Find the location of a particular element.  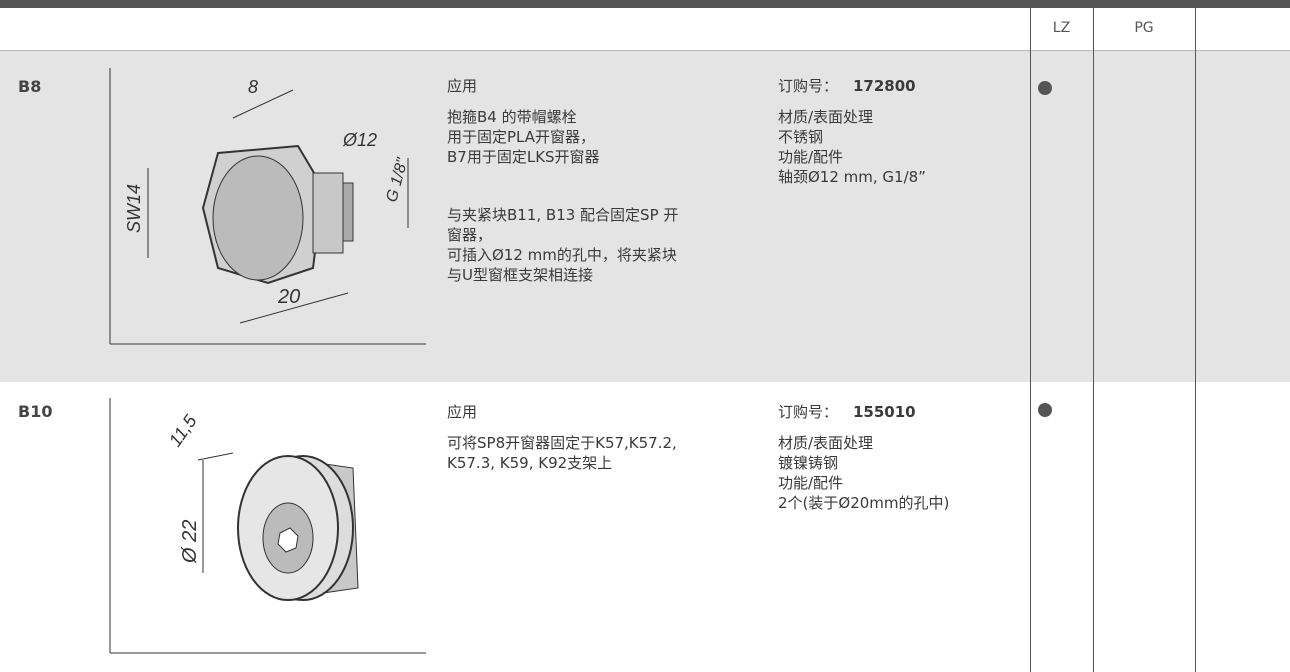

dimension-label: Ø 22 is located at coordinates (190, 542).